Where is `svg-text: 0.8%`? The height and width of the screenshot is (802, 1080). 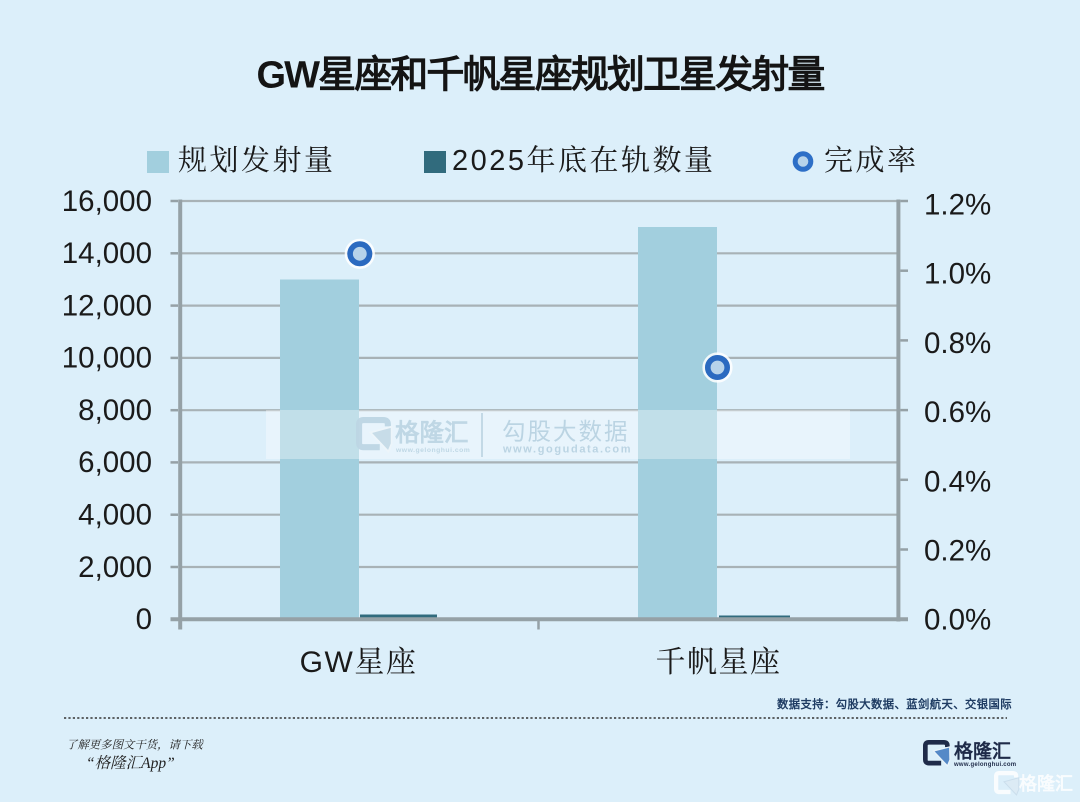 svg-text: 0.8% is located at coordinates (957, 343).